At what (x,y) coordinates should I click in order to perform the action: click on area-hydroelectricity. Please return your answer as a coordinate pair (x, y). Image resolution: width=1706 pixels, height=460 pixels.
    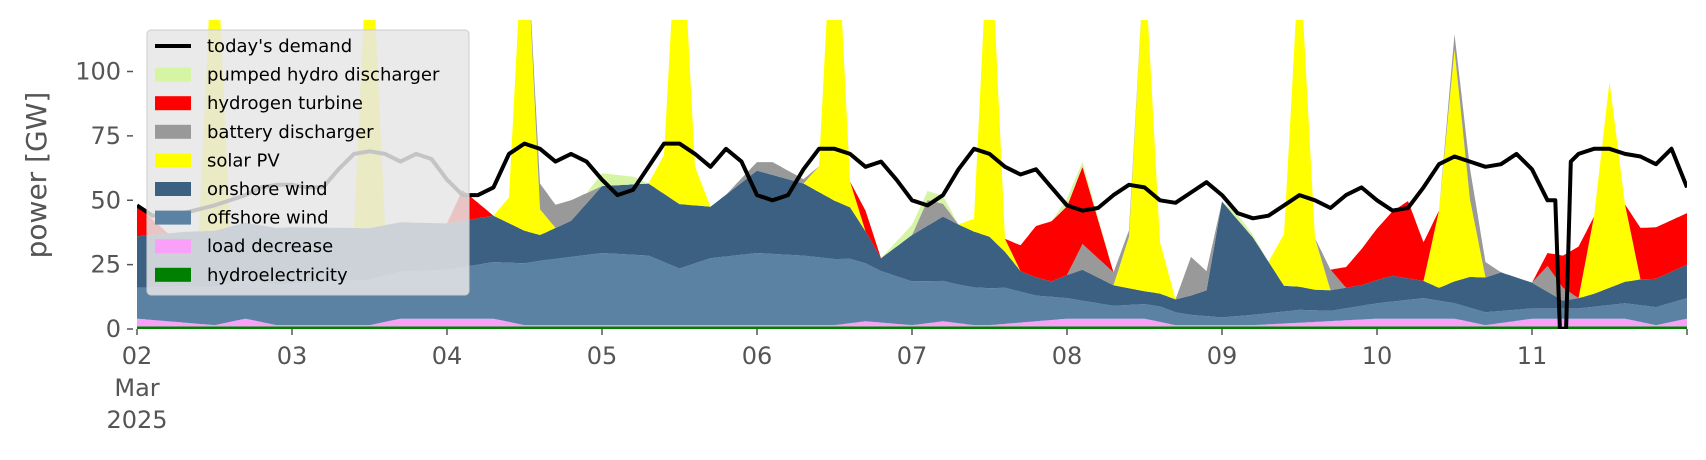
    Looking at the image, I should click on (912, 327).